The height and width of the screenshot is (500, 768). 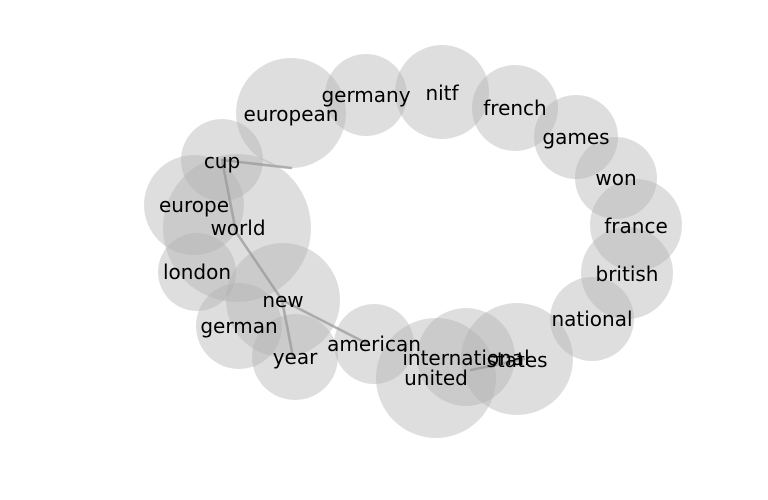 I want to click on node-circle-france, so click(x=636, y=225).